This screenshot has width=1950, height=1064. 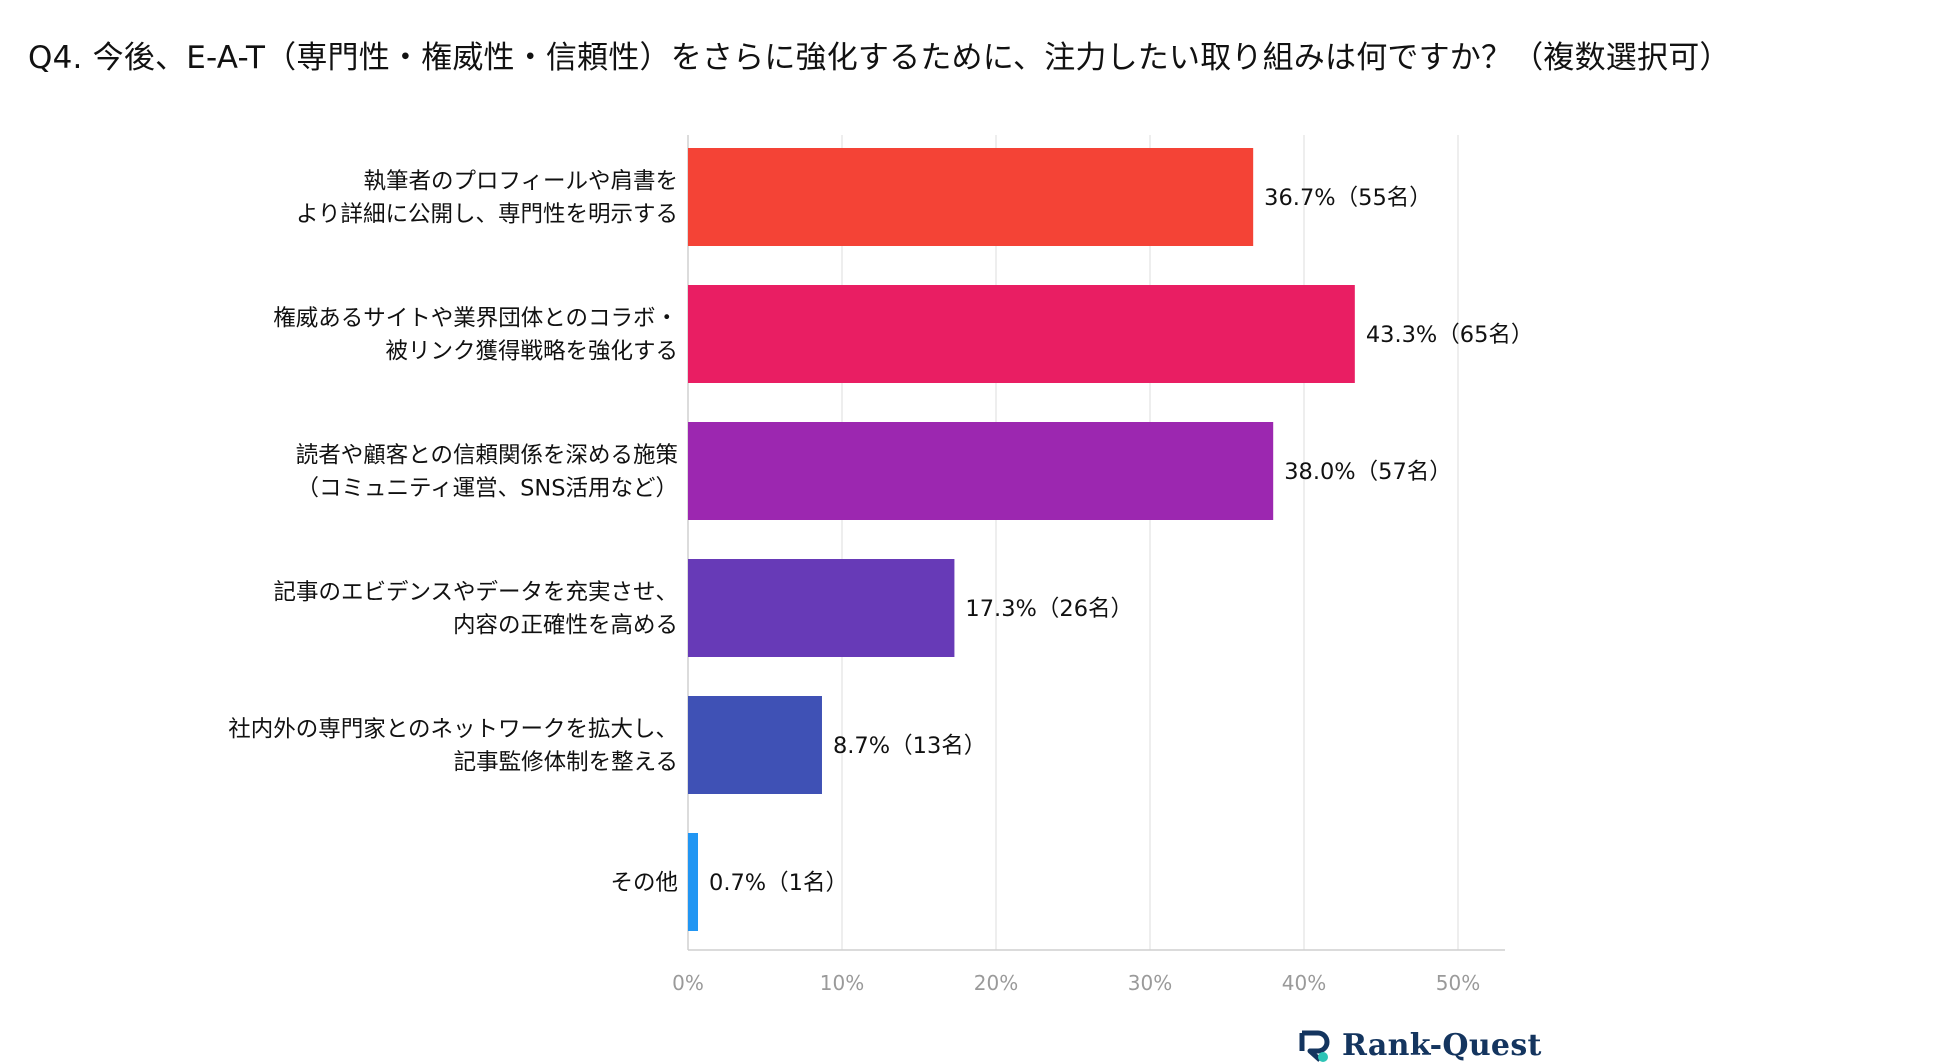 What do you see at coordinates (1314, 1046) in the screenshot?
I see `rank-quest-logo-icon` at bounding box center [1314, 1046].